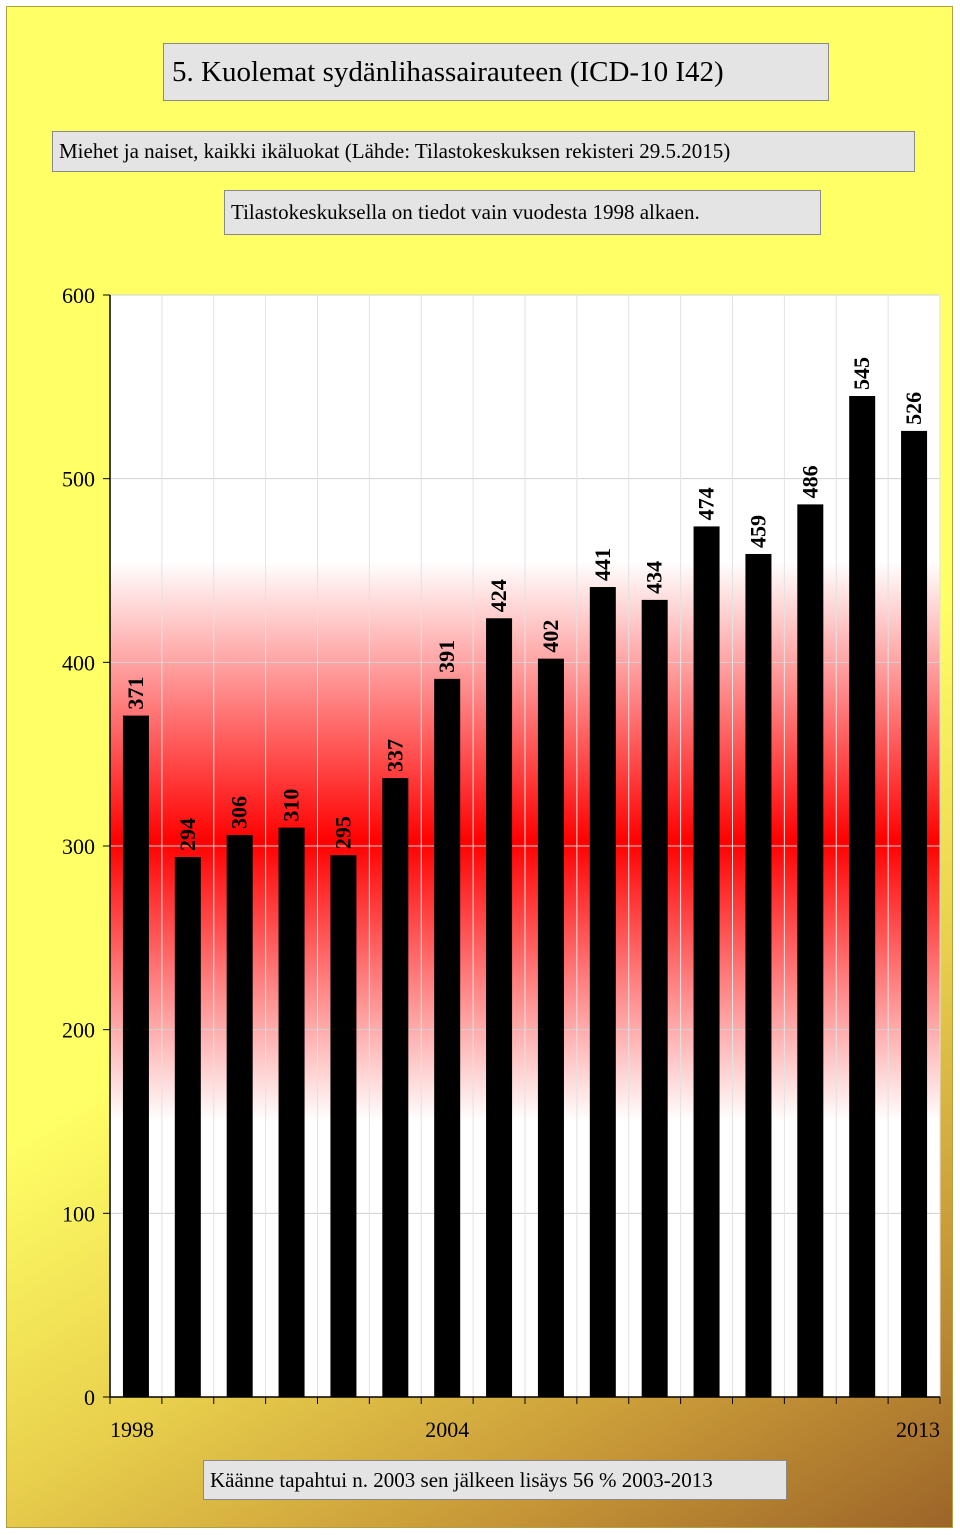 The width and height of the screenshot is (960, 1535). I want to click on bar-2007, so click(602, 992).